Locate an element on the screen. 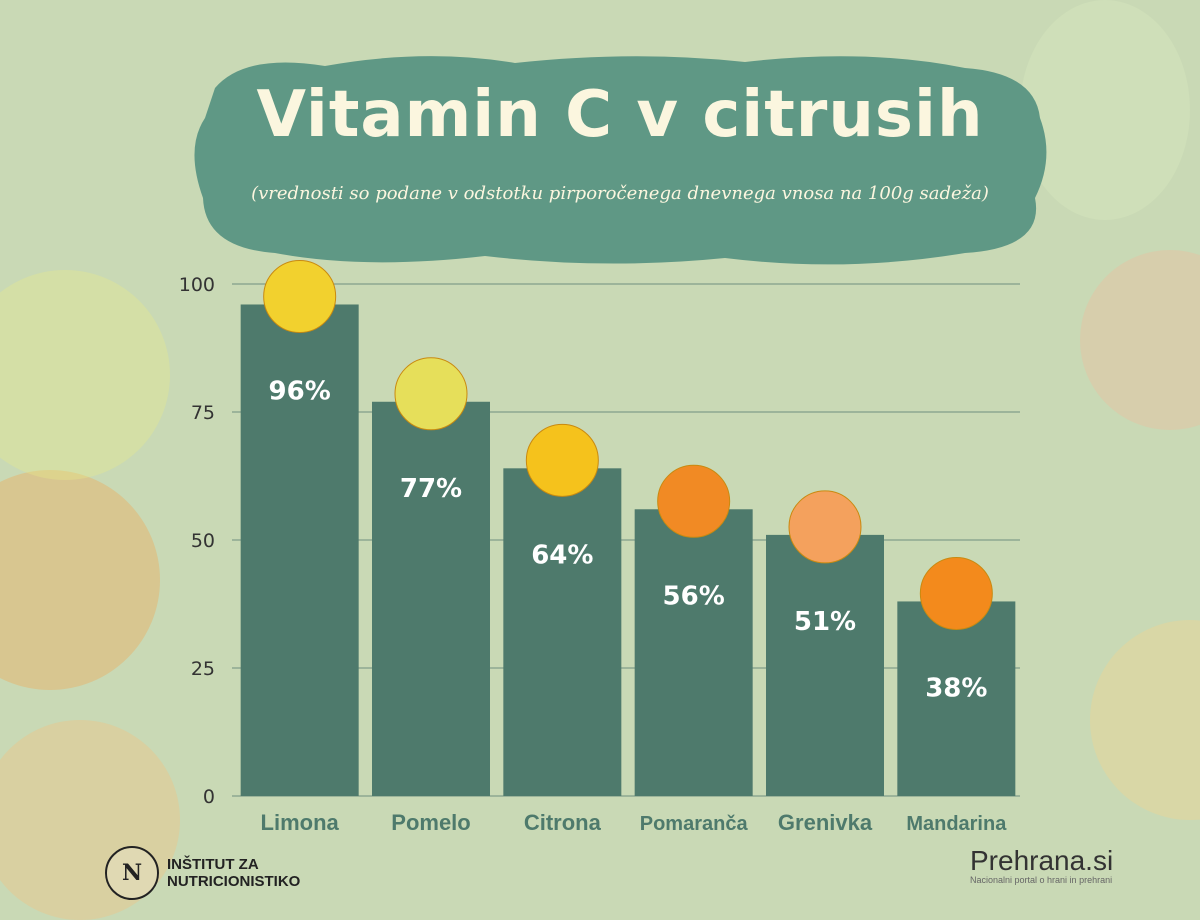  lemon-icon is located at coordinates (300, 296).